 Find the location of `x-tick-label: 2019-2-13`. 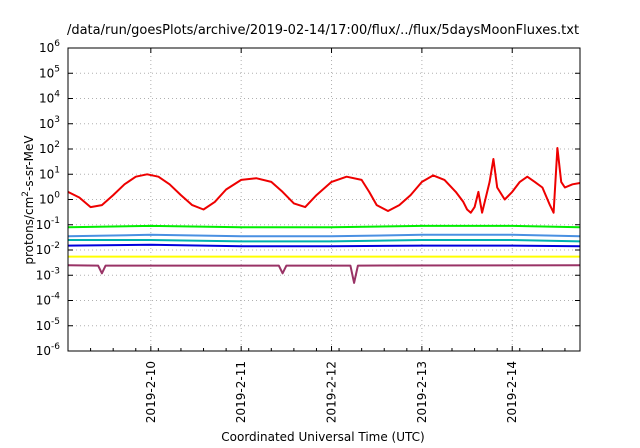

x-tick-label: 2019-2-13 is located at coordinates (422, 392).